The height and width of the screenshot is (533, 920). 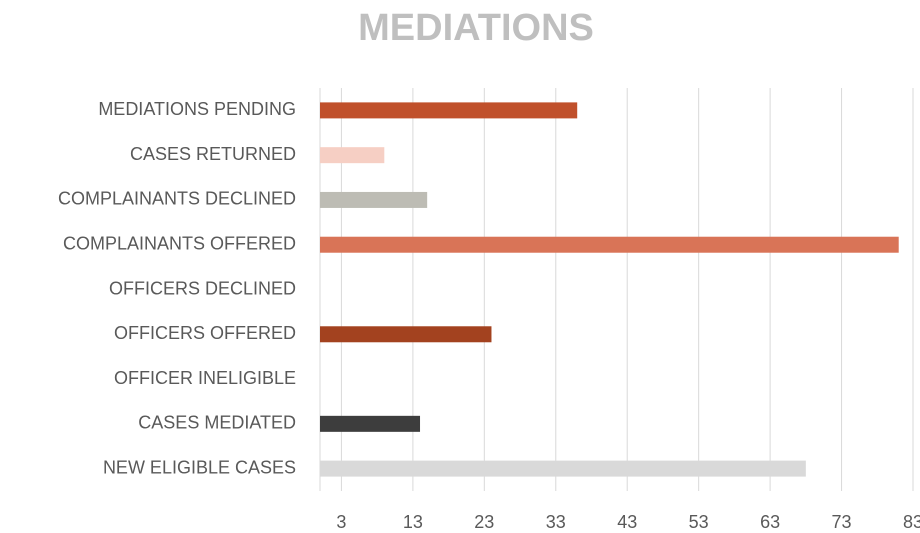 What do you see at coordinates (213, 154) in the screenshot?
I see `y-tick-label: CASES RETURNED` at bounding box center [213, 154].